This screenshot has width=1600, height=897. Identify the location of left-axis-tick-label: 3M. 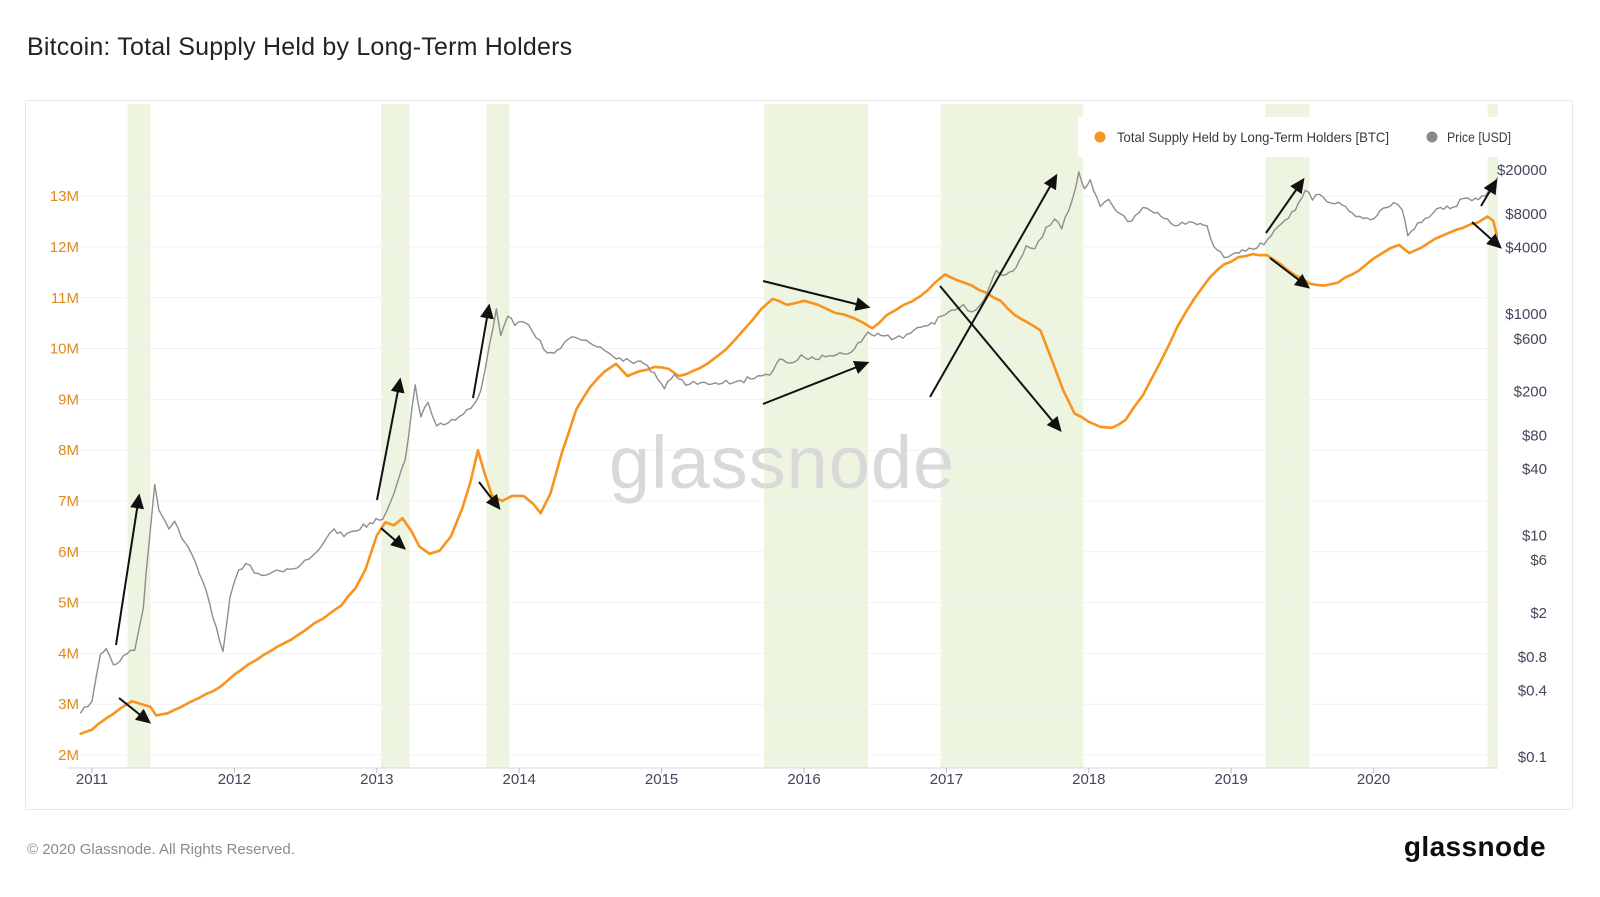
(68, 704).